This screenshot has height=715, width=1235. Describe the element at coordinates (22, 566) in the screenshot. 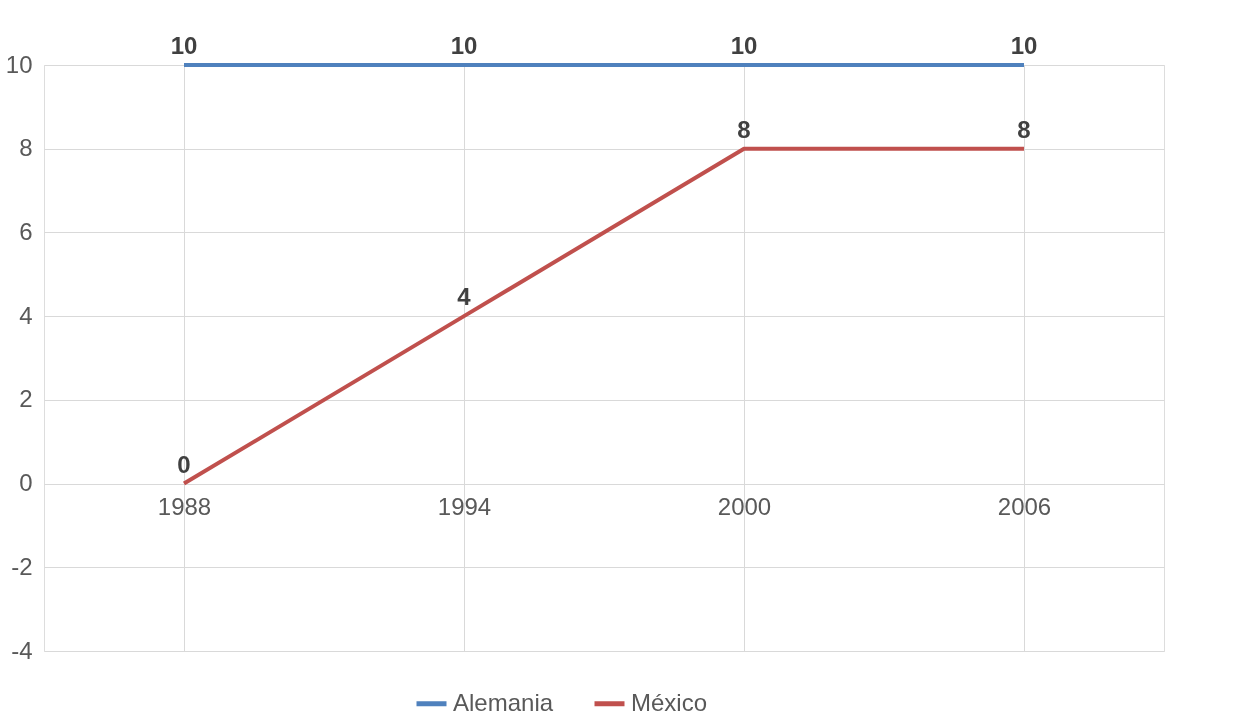

I see `y-tick-label: -2` at that location.